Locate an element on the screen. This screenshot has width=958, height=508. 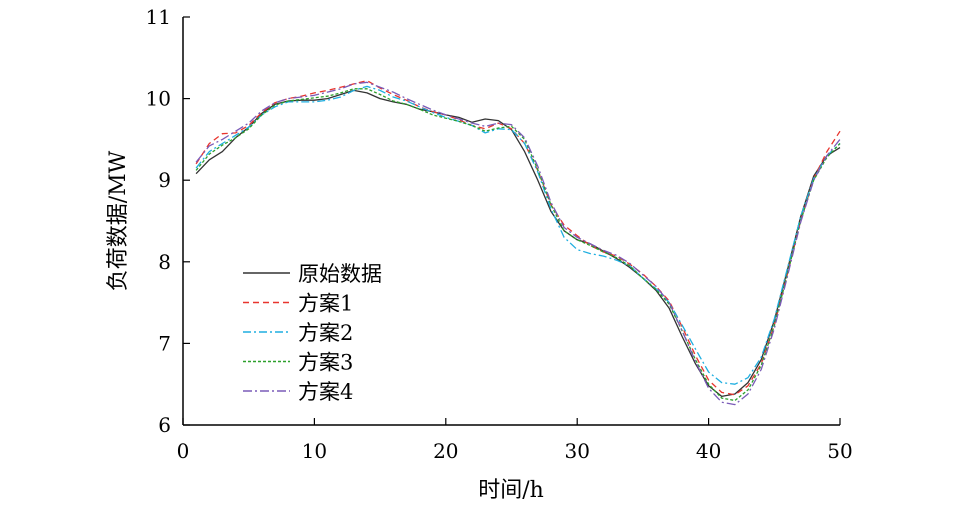
x-tick-label: 10 is located at coordinates (314, 451).